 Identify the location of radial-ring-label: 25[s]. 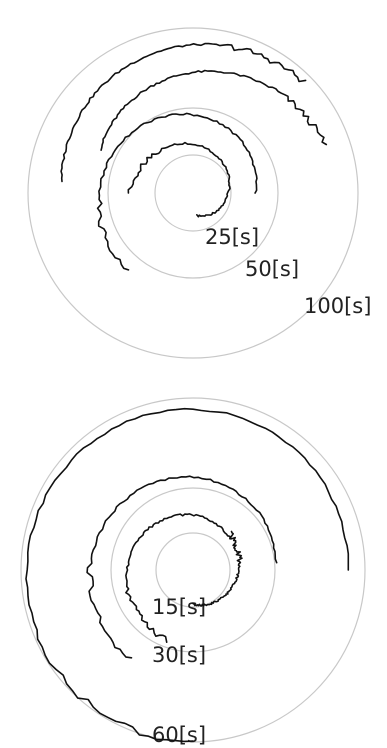
(232, 237).